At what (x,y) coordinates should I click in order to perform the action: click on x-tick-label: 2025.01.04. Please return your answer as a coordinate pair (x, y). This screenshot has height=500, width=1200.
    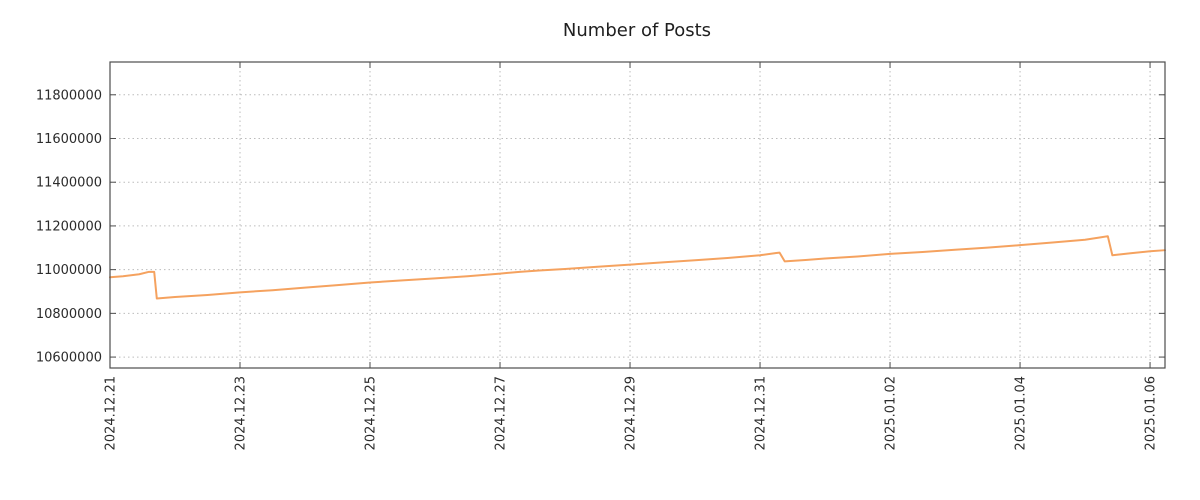
    Looking at the image, I should click on (1021, 413).